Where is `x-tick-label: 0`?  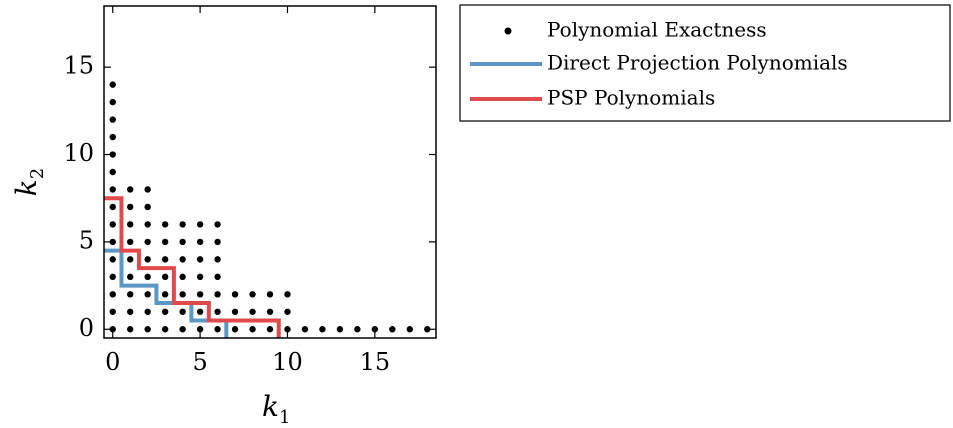 x-tick-label: 0 is located at coordinates (112, 362).